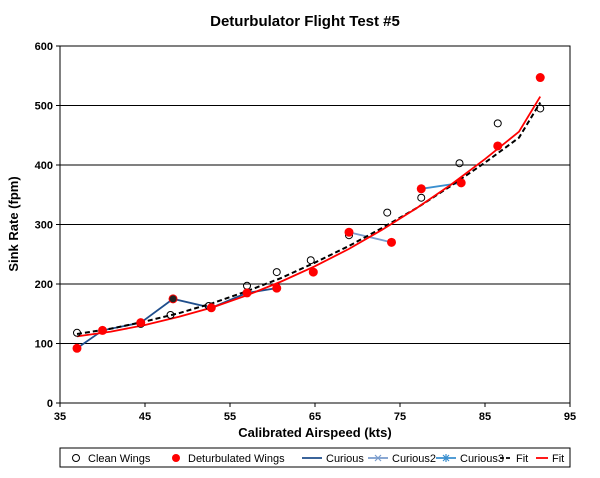  Describe the element at coordinates (44, 166) in the screenshot. I see `y-tick-label: 400` at that location.